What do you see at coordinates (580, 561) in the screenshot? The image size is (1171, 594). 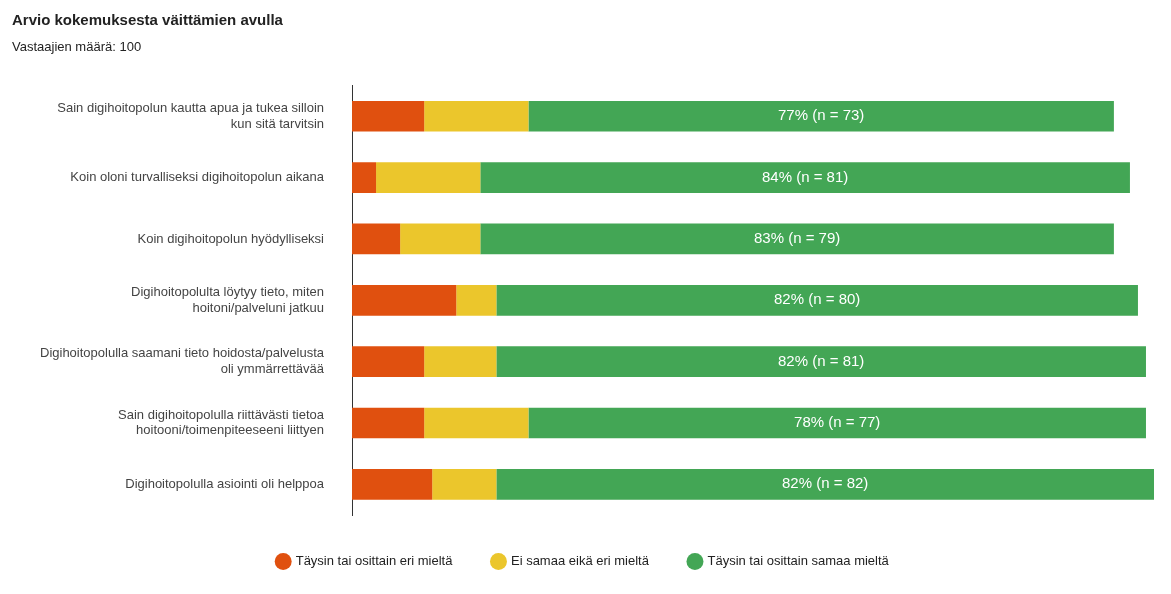 I see `legend-label: Ei samaa eikä eri mieltä` at bounding box center [580, 561].